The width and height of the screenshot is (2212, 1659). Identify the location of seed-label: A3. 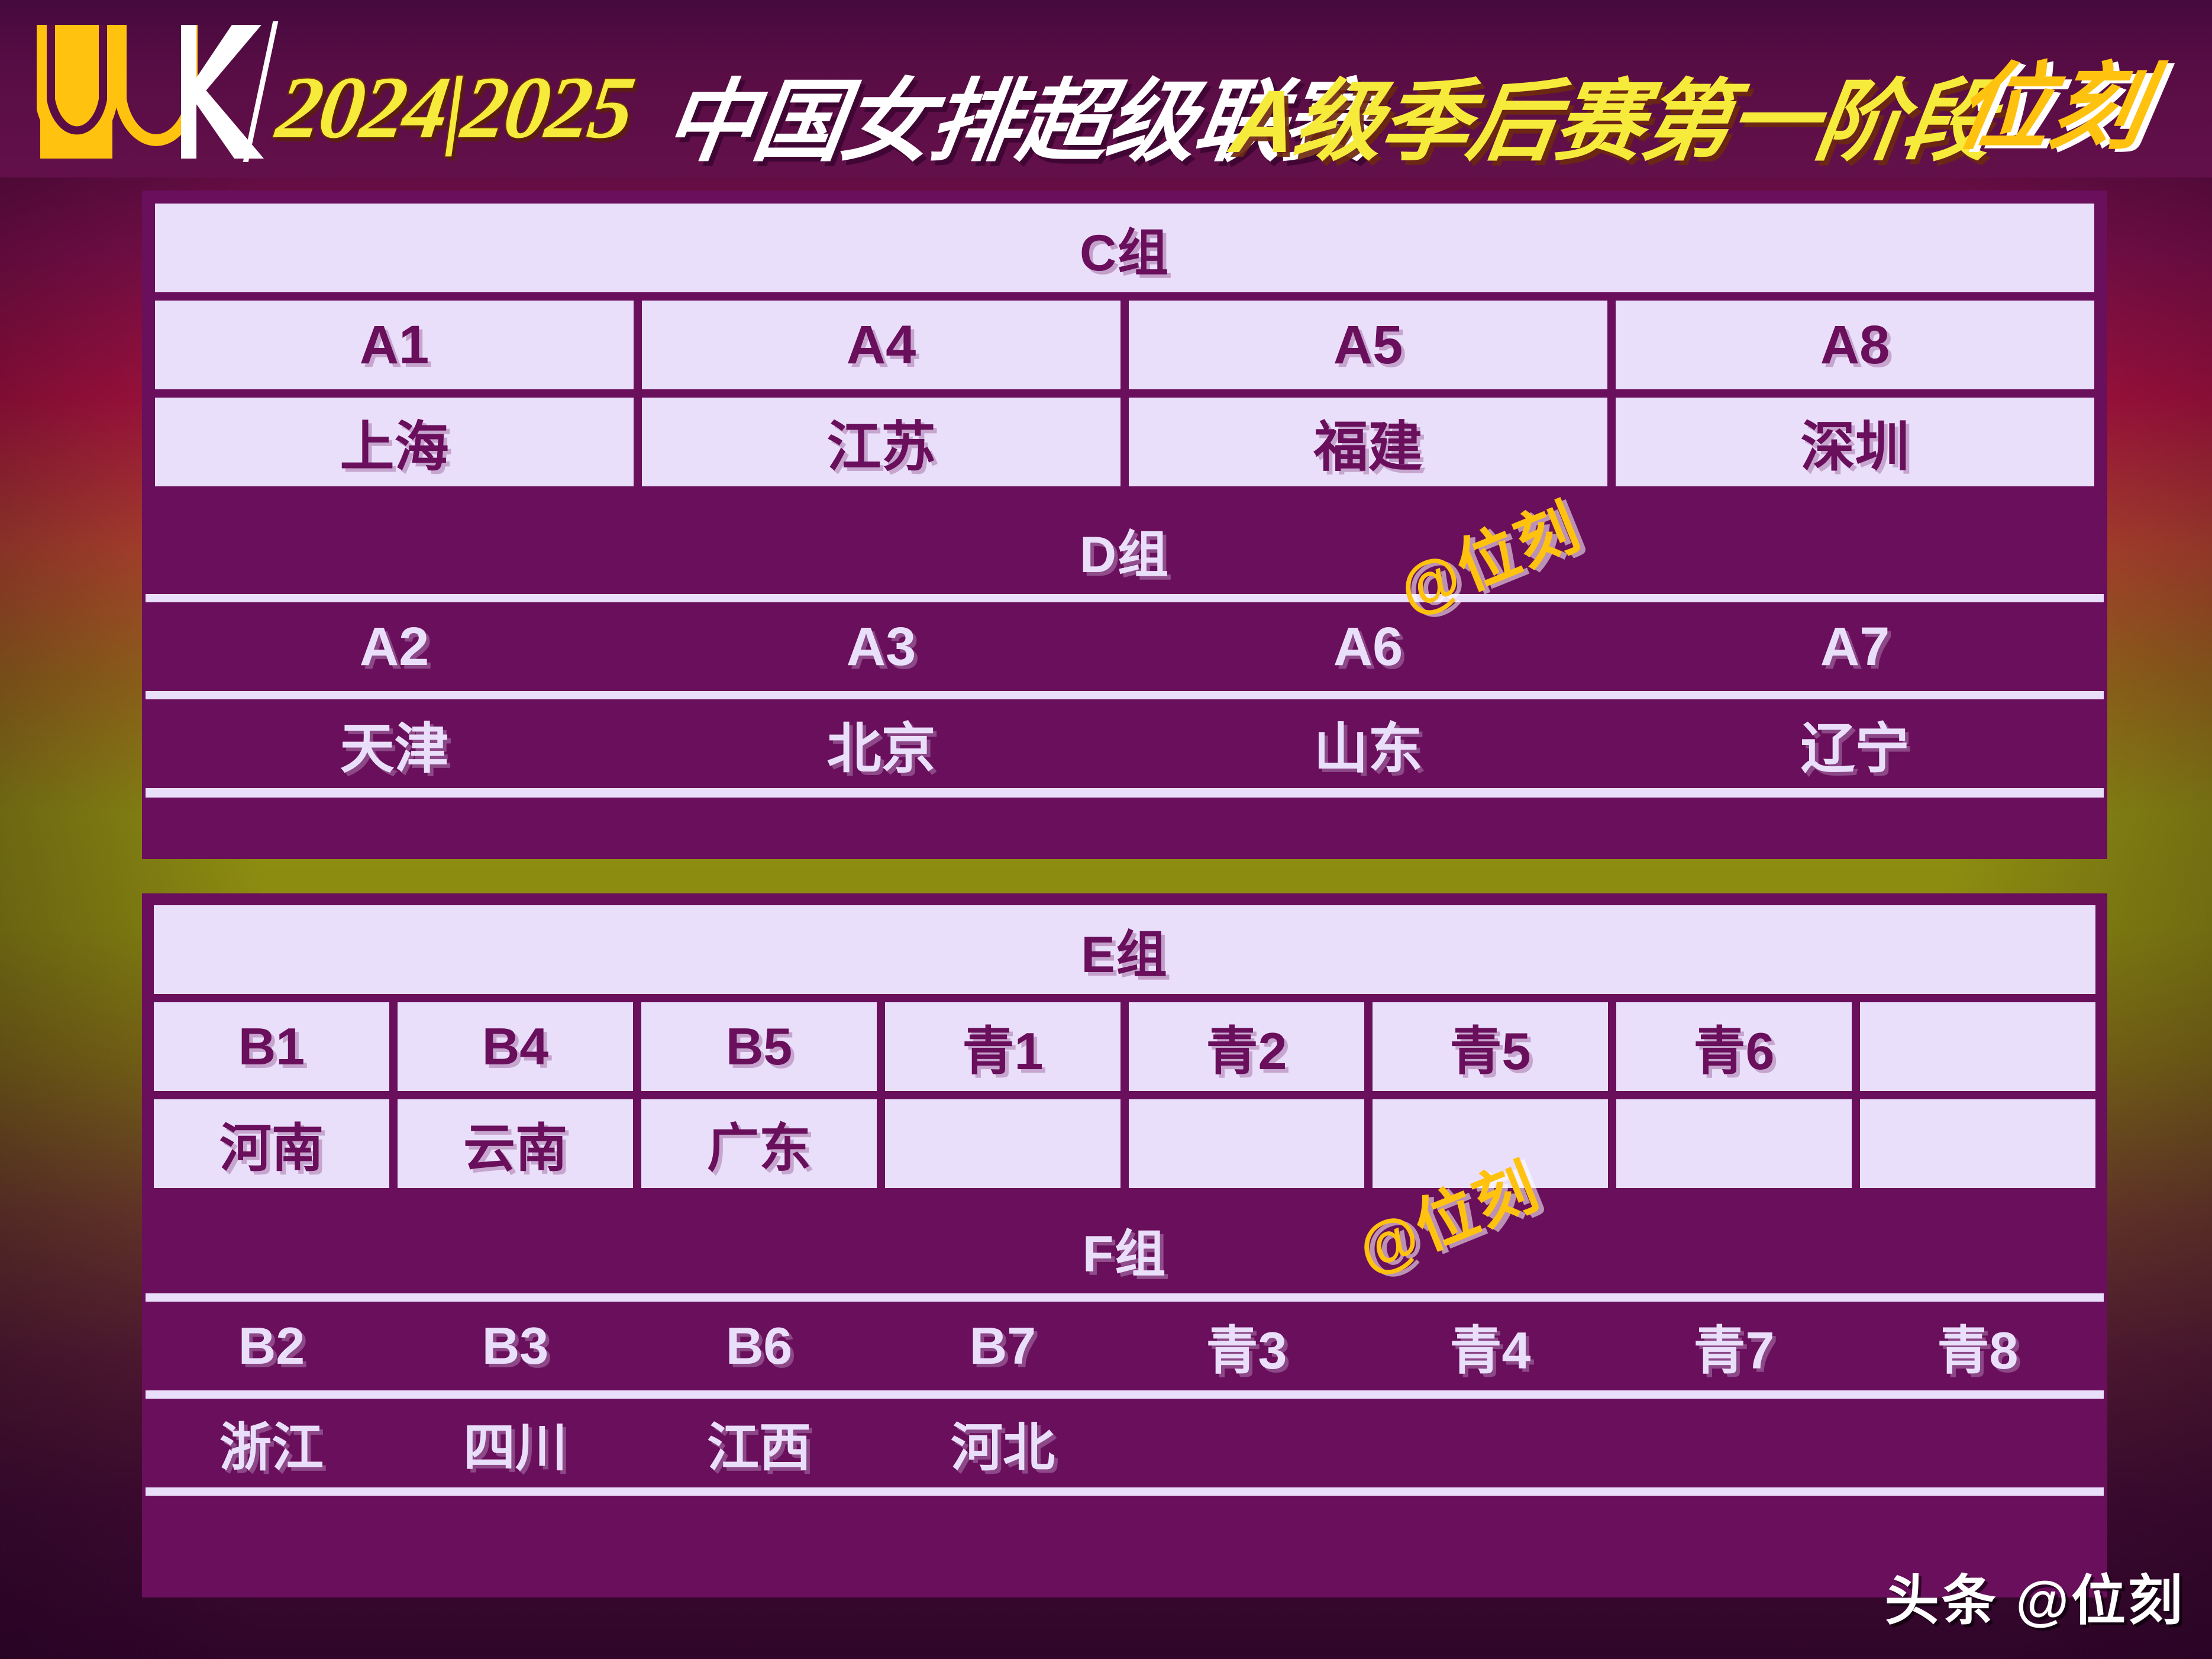
(881, 646).